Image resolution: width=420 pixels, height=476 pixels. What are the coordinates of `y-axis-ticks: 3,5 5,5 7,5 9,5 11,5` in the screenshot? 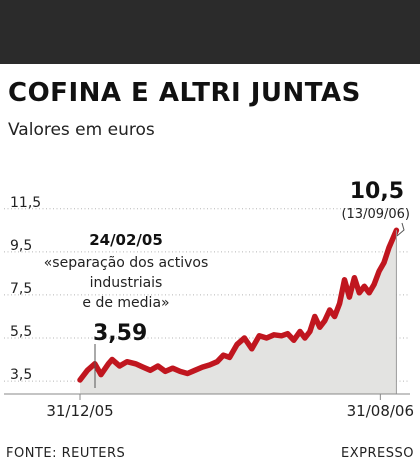 It's located at (25, 289).